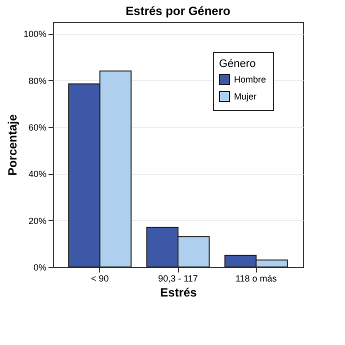 This screenshot has width=345, height=345. I want to click on x-tick-label: 90,3 - 117, so click(178, 279).